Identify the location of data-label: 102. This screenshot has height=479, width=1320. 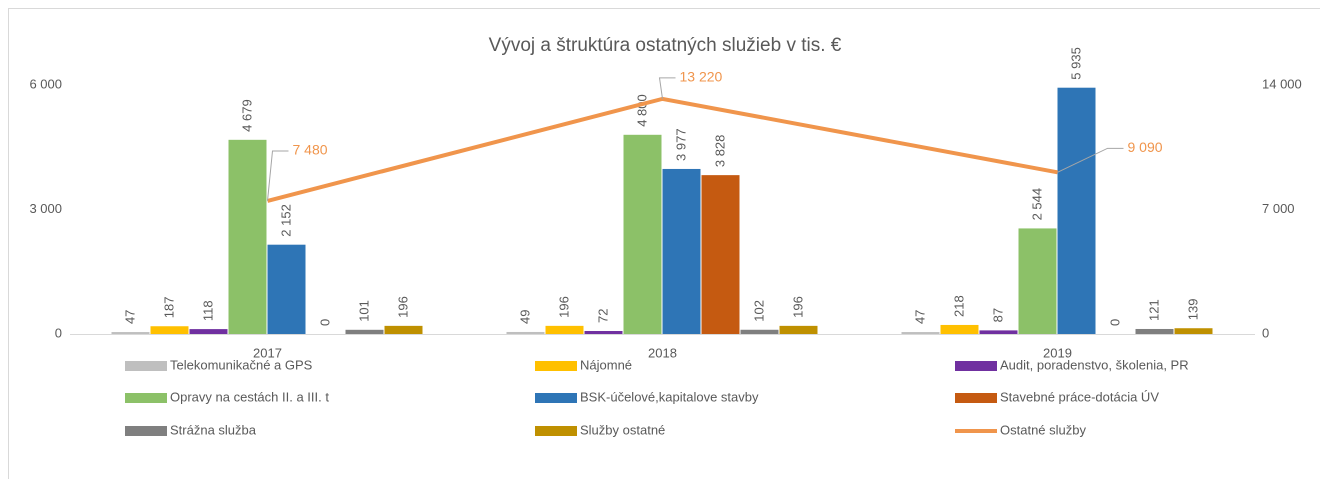
(758, 311).